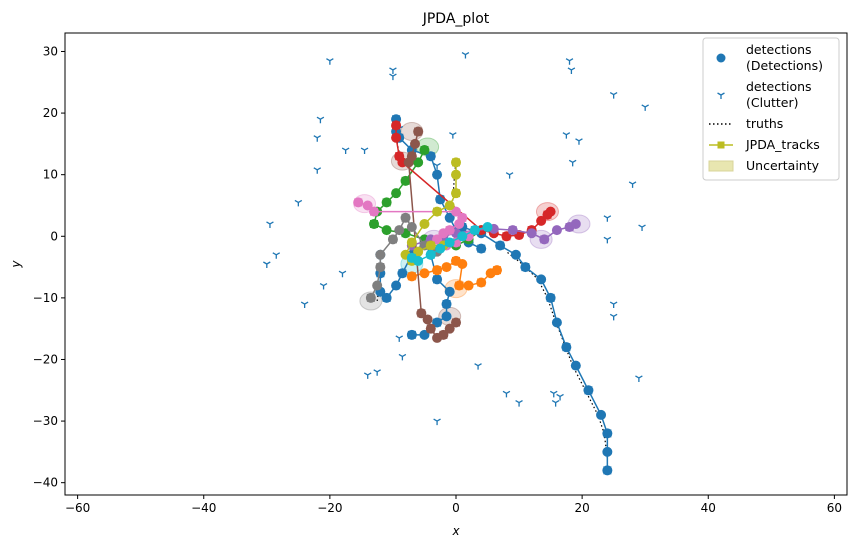  Describe the element at coordinates (54, 236) in the screenshot. I see `y-tick-label: 0` at that location.